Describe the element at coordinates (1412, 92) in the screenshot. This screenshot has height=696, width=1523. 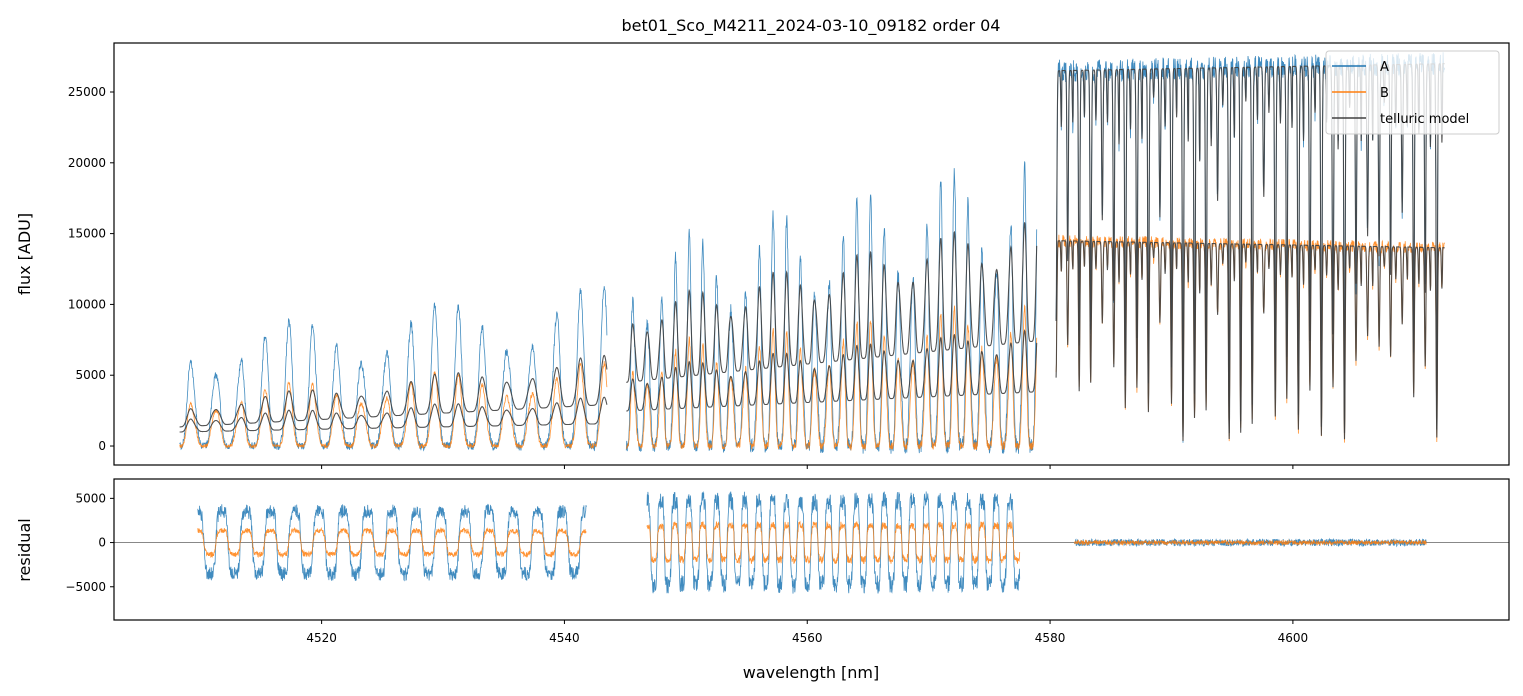
I see `legend: A B telluric model` at that location.